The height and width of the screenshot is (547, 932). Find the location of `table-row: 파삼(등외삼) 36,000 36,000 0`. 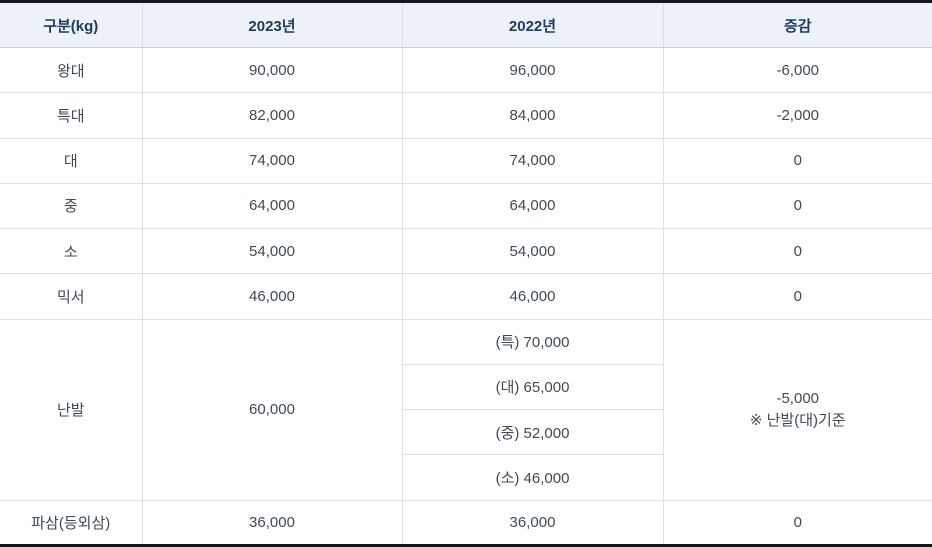

table-row: 파삼(등외삼) 36,000 36,000 0 is located at coordinates (466, 523).